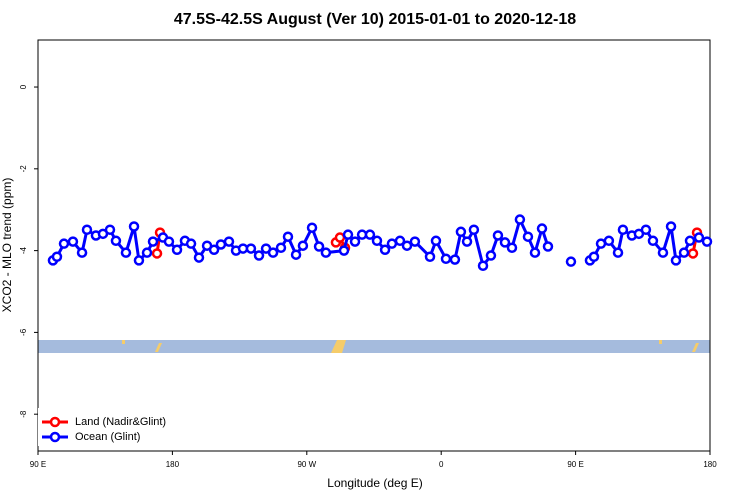  What do you see at coordinates (410, 346) in the screenshot?
I see `land-markers` at bounding box center [410, 346].